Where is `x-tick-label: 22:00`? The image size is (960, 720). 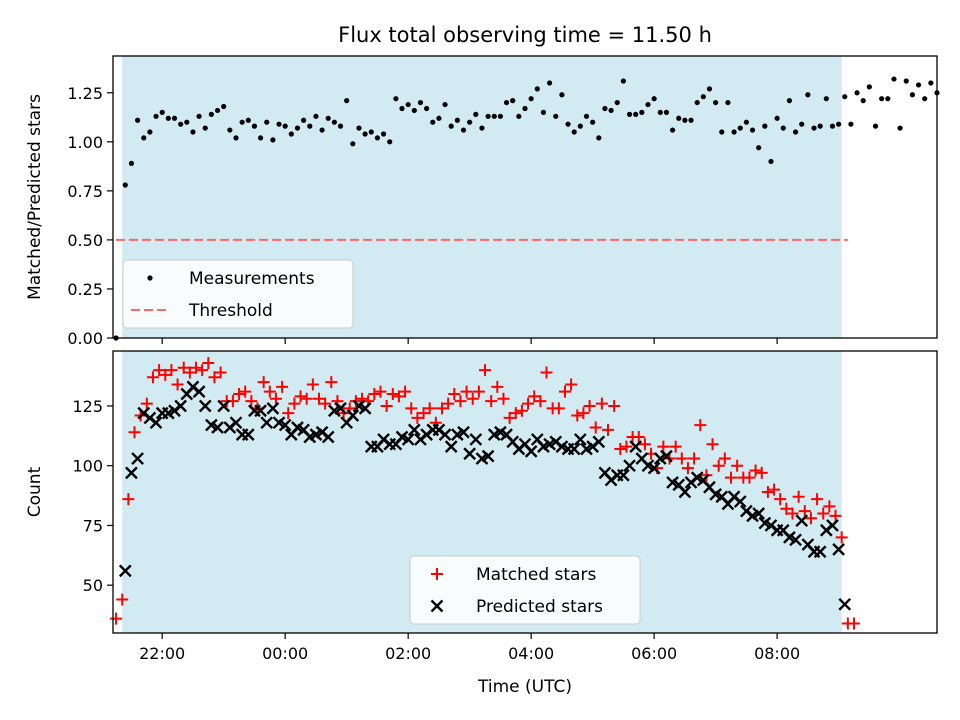
x-tick-label: 22:00 is located at coordinates (162, 653).